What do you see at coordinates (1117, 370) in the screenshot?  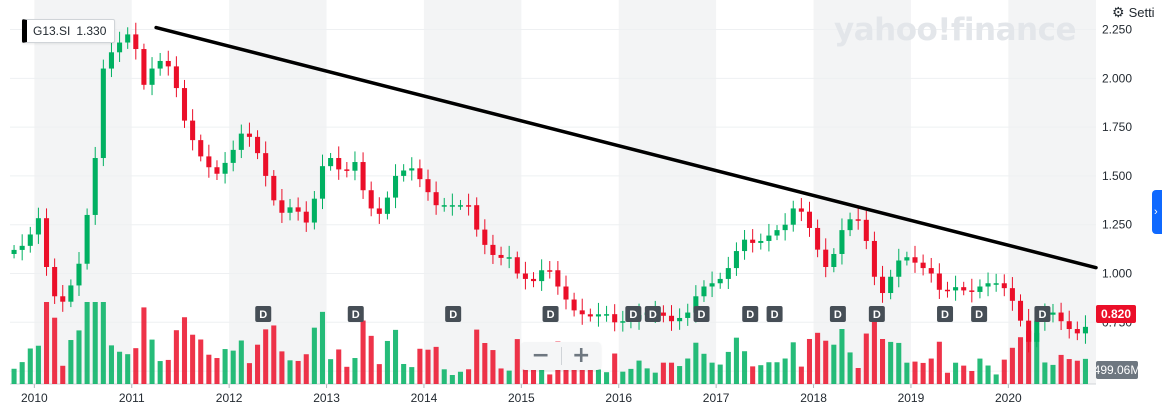 I see `volume-tag: 499.06M` at bounding box center [1117, 370].